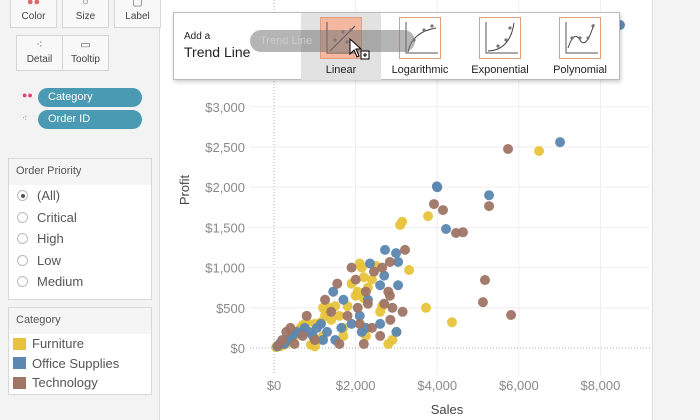 The width and height of the screenshot is (700, 420). I want to click on legend-label: Office Supplies, so click(76, 363).